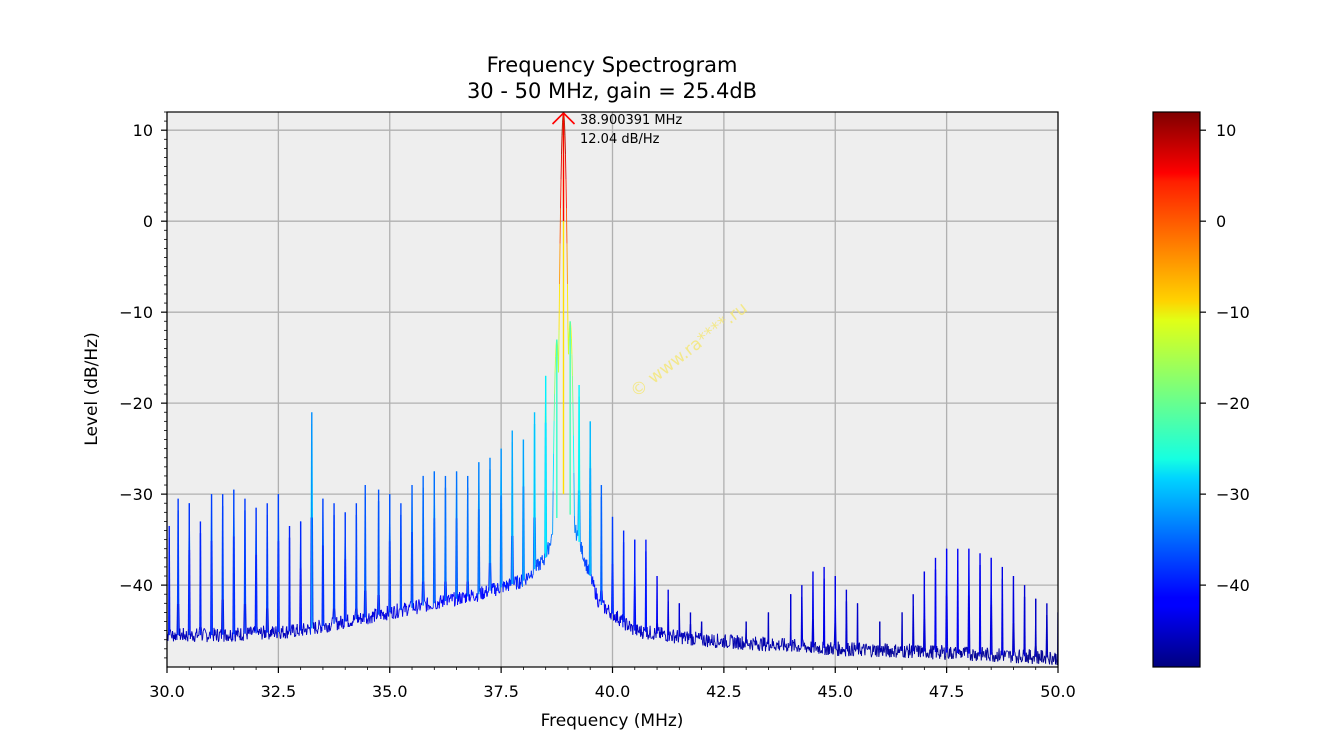  What do you see at coordinates (631, 120) in the screenshot?
I see `peak-frequency-label: 38.900391 MHz` at bounding box center [631, 120].